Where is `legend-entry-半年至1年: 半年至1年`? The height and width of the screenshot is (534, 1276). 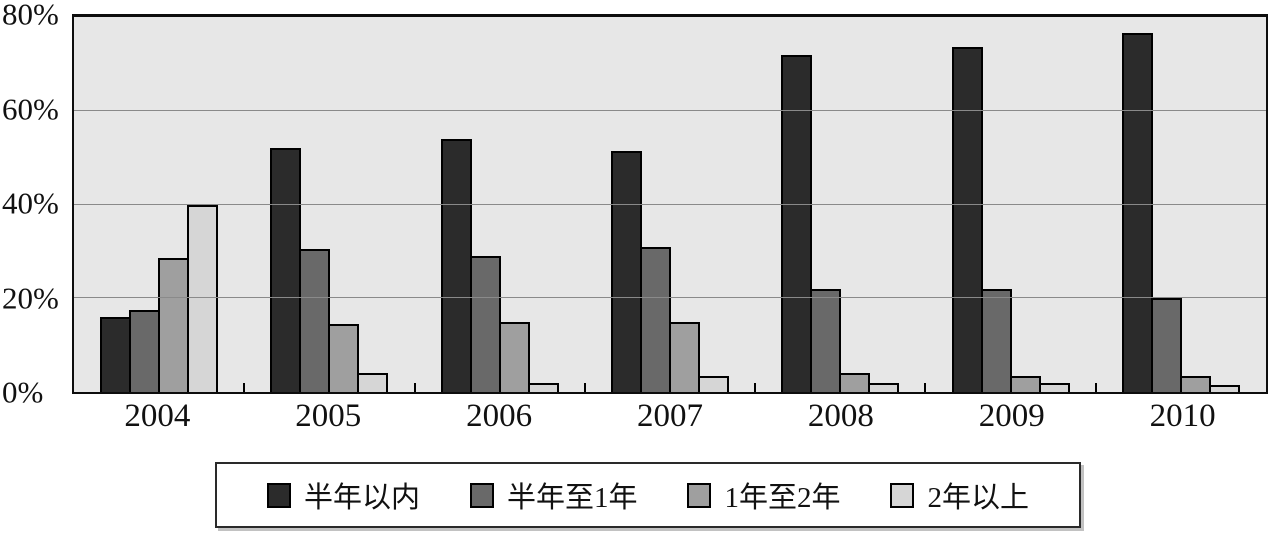
legend-entry-半年至1年: 半年至1年 is located at coordinates (553, 495).